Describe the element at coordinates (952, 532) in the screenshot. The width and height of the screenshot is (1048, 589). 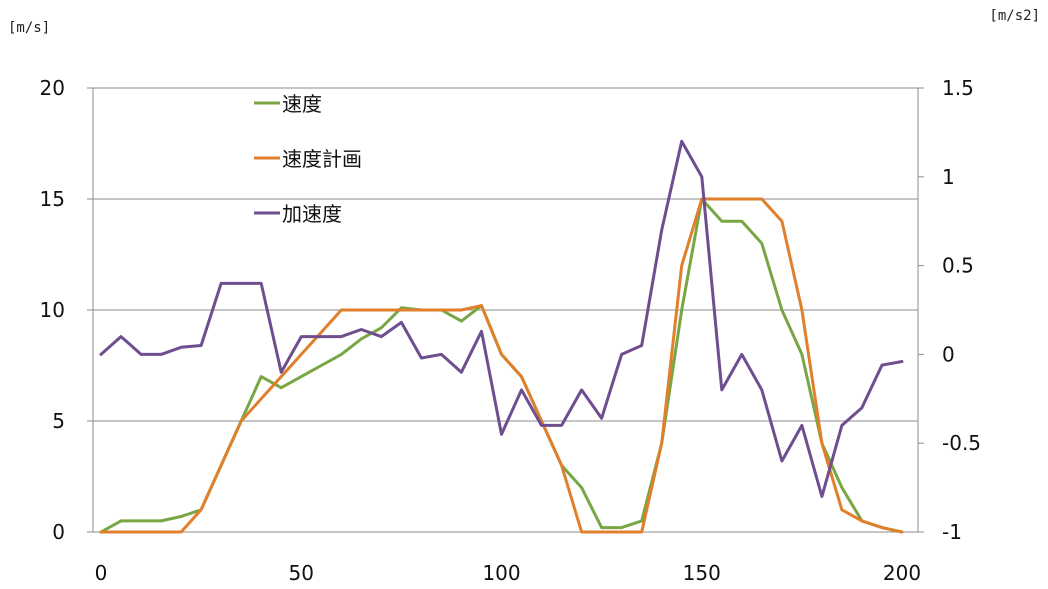
I see `y-right-tick-label: -1` at that location.